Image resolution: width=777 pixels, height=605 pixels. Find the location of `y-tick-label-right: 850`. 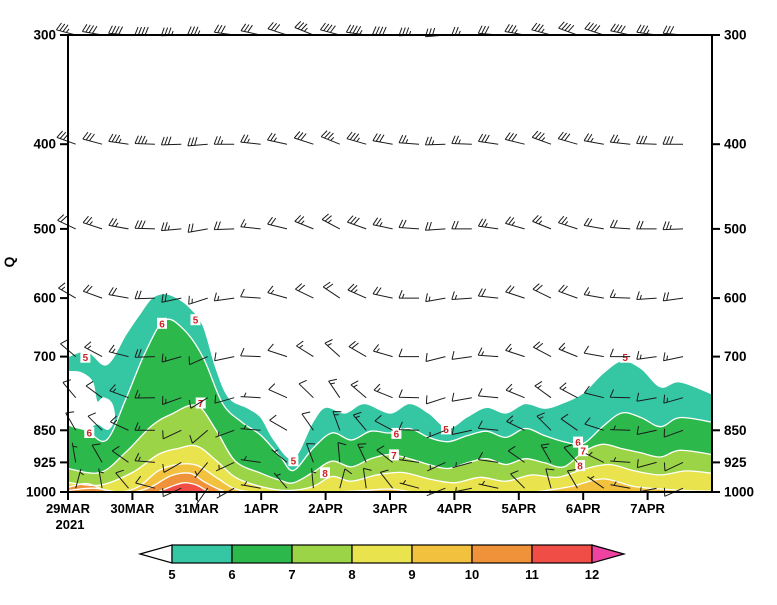

y-tick-label-right: 850 is located at coordinates (735, 430).